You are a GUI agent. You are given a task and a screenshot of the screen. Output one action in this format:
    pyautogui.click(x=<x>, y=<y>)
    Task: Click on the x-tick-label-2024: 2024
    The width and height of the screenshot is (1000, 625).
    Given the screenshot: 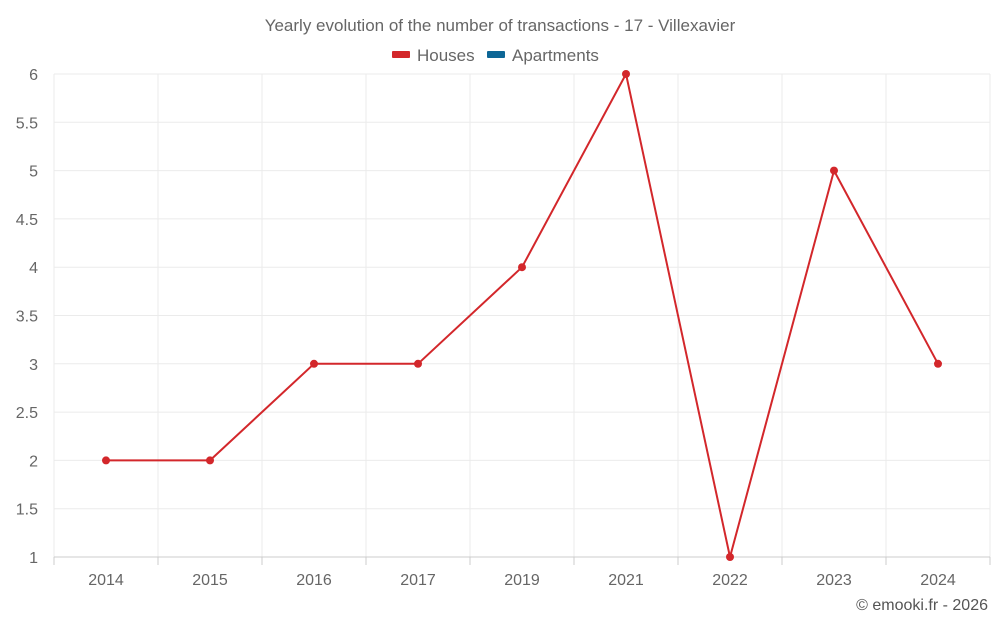 What is the action you would take?
    pyautogui.click(x=938, y=580)
    